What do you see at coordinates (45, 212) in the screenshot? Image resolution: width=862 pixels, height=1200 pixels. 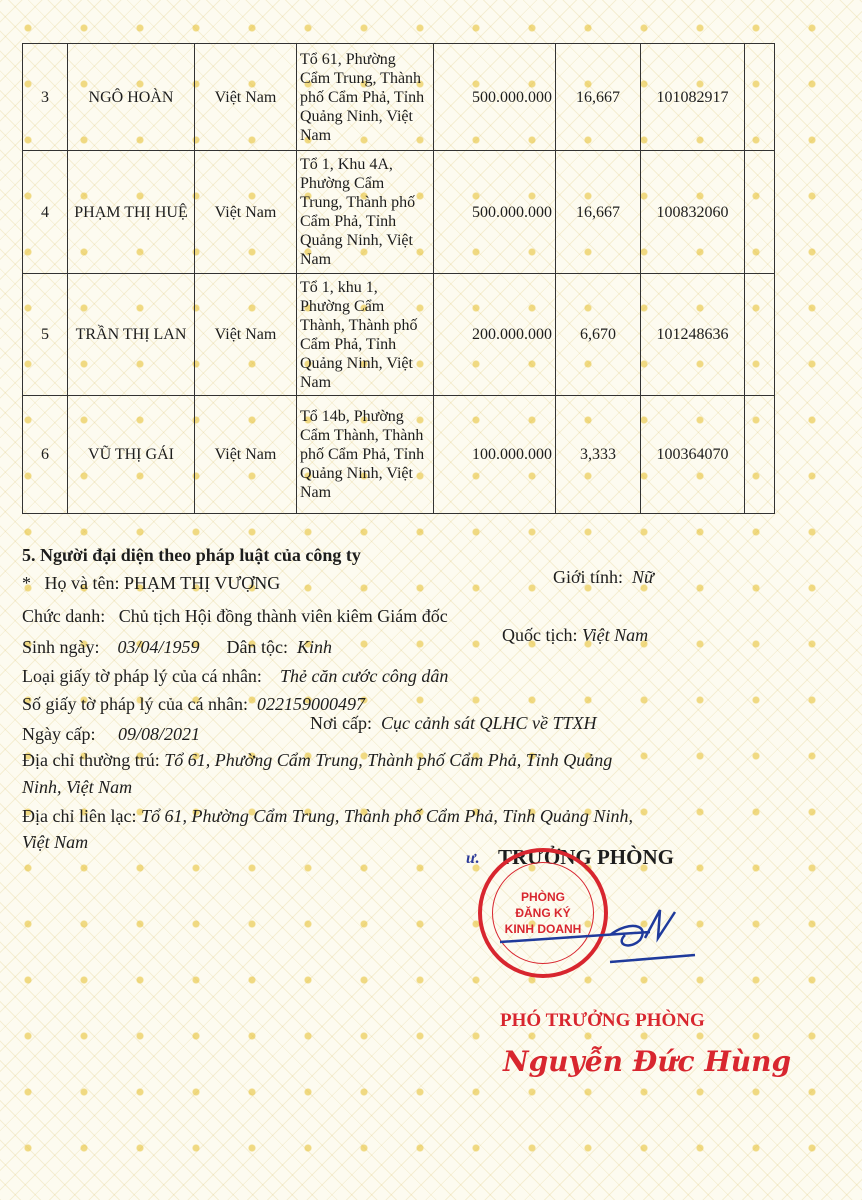 I see `row-number: 4` at bounding box center [45, 212].